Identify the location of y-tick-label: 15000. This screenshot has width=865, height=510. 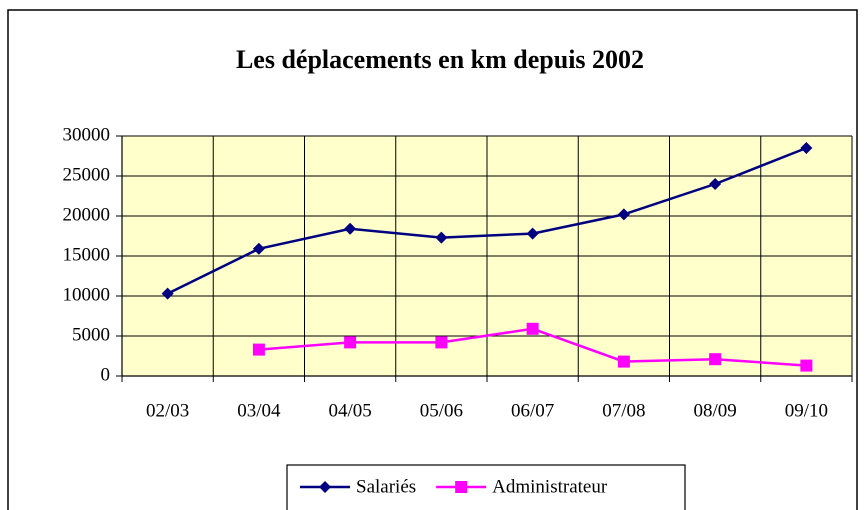
(87, 254).